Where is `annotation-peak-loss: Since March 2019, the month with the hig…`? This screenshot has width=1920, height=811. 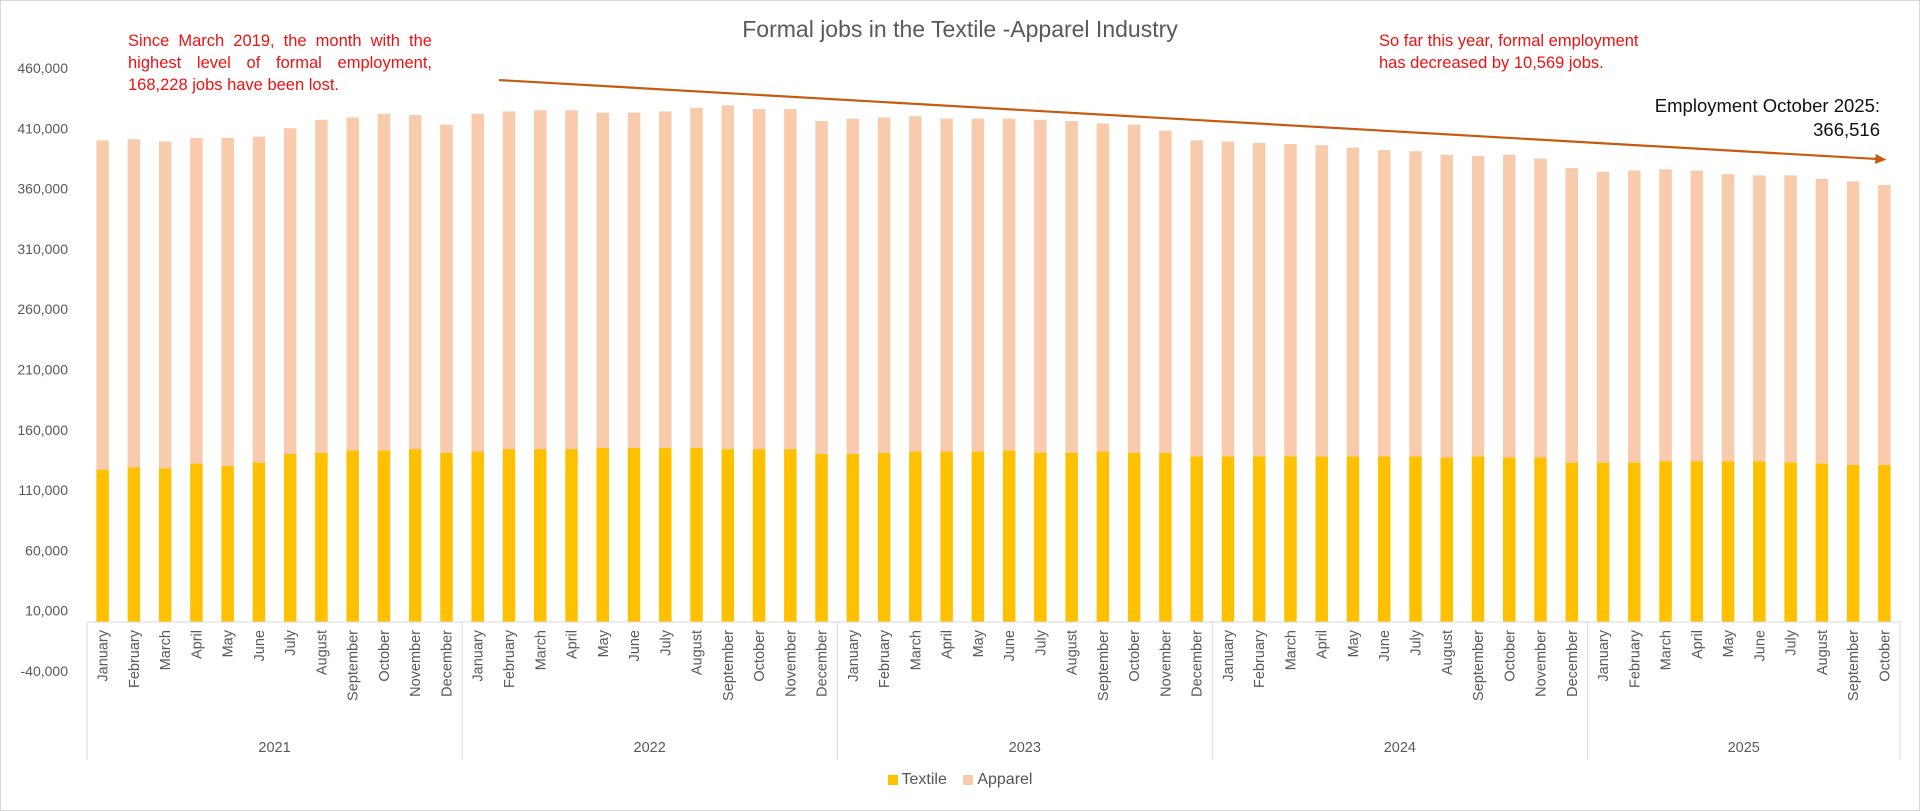 annotation-peak-loss: Since March 2019, the month with the hig… is located at coordinates (280, 63).